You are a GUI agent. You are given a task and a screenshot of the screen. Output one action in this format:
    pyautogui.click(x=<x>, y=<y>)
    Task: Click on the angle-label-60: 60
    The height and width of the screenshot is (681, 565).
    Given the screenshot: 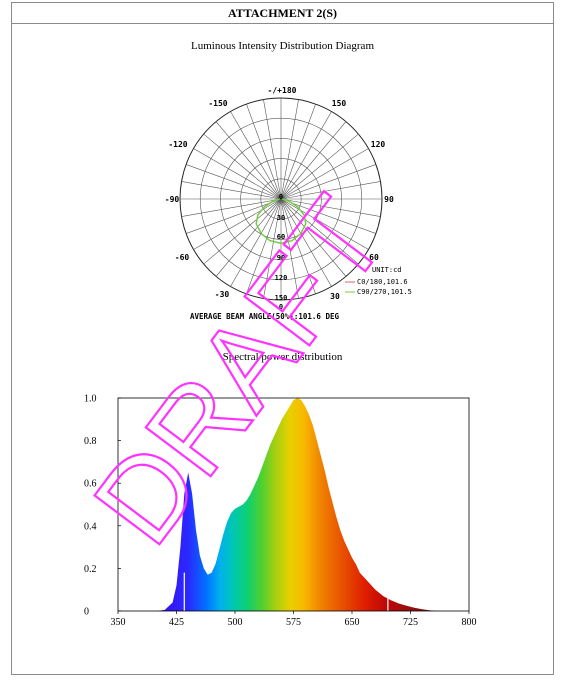 What is the action you would take?
    pyautogui.click(x=374, y=257)
    